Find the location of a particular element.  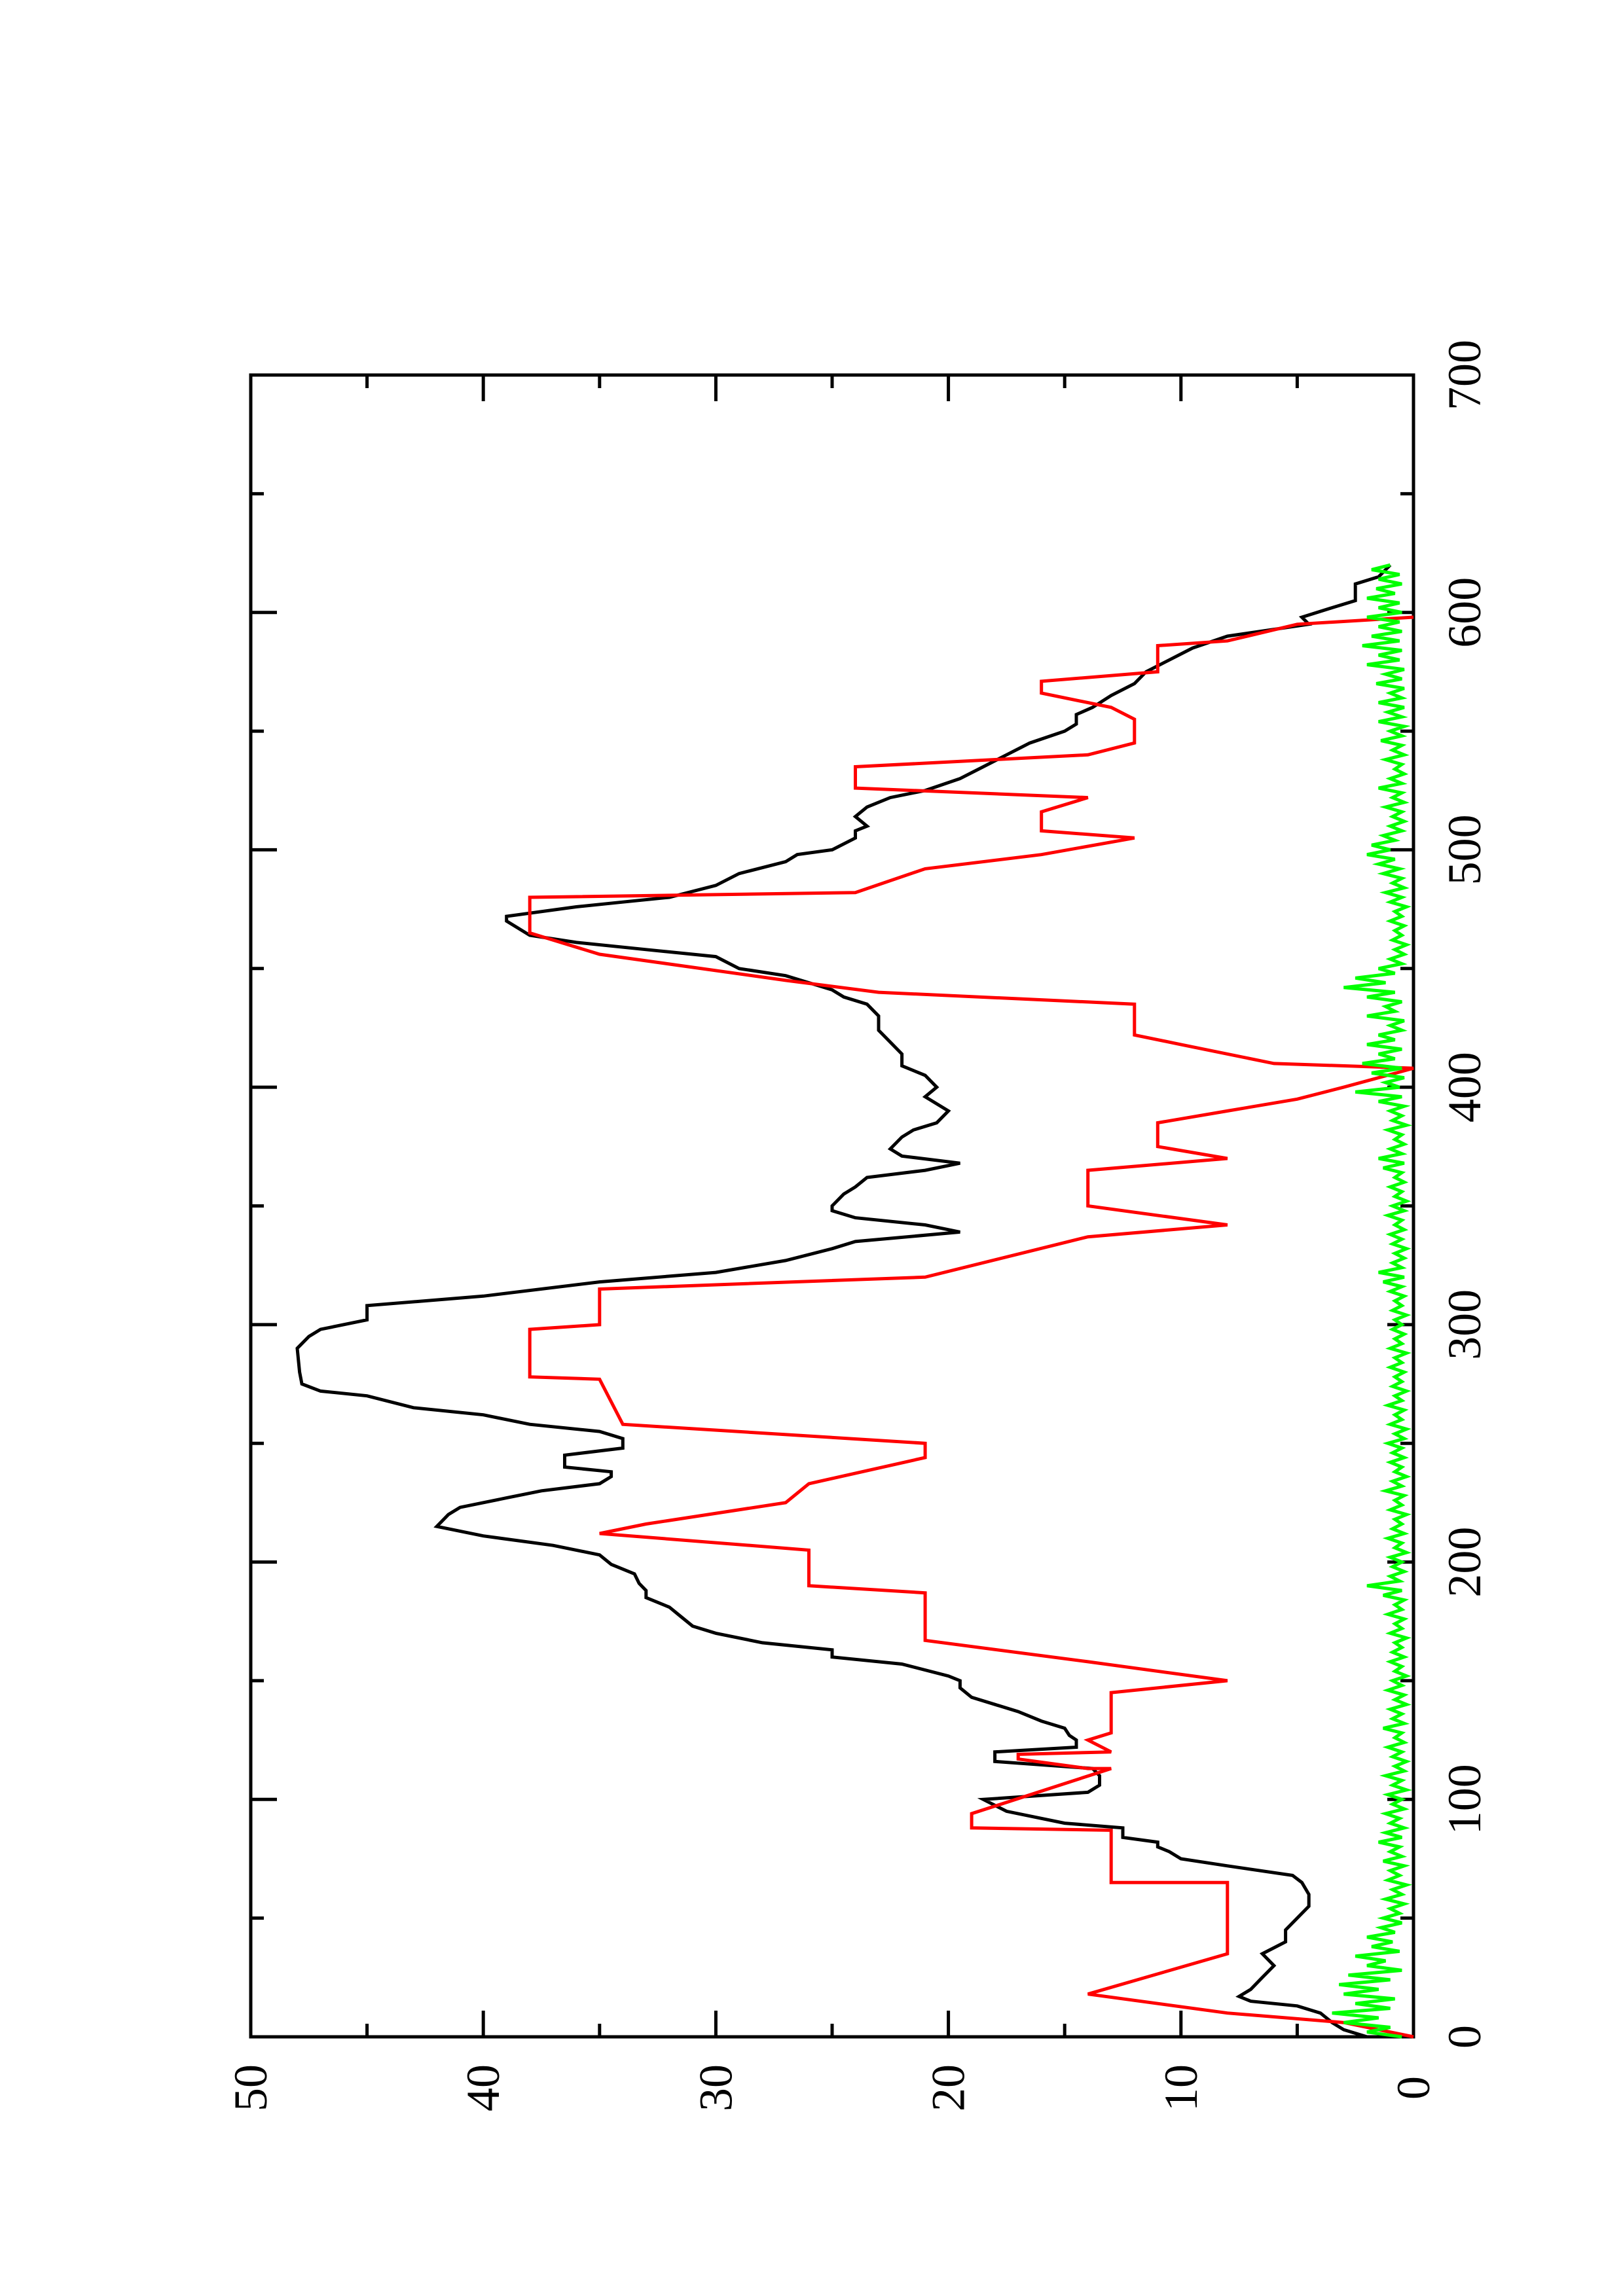

x-tick-label: 100 is located at coordinates (1464, 1799).